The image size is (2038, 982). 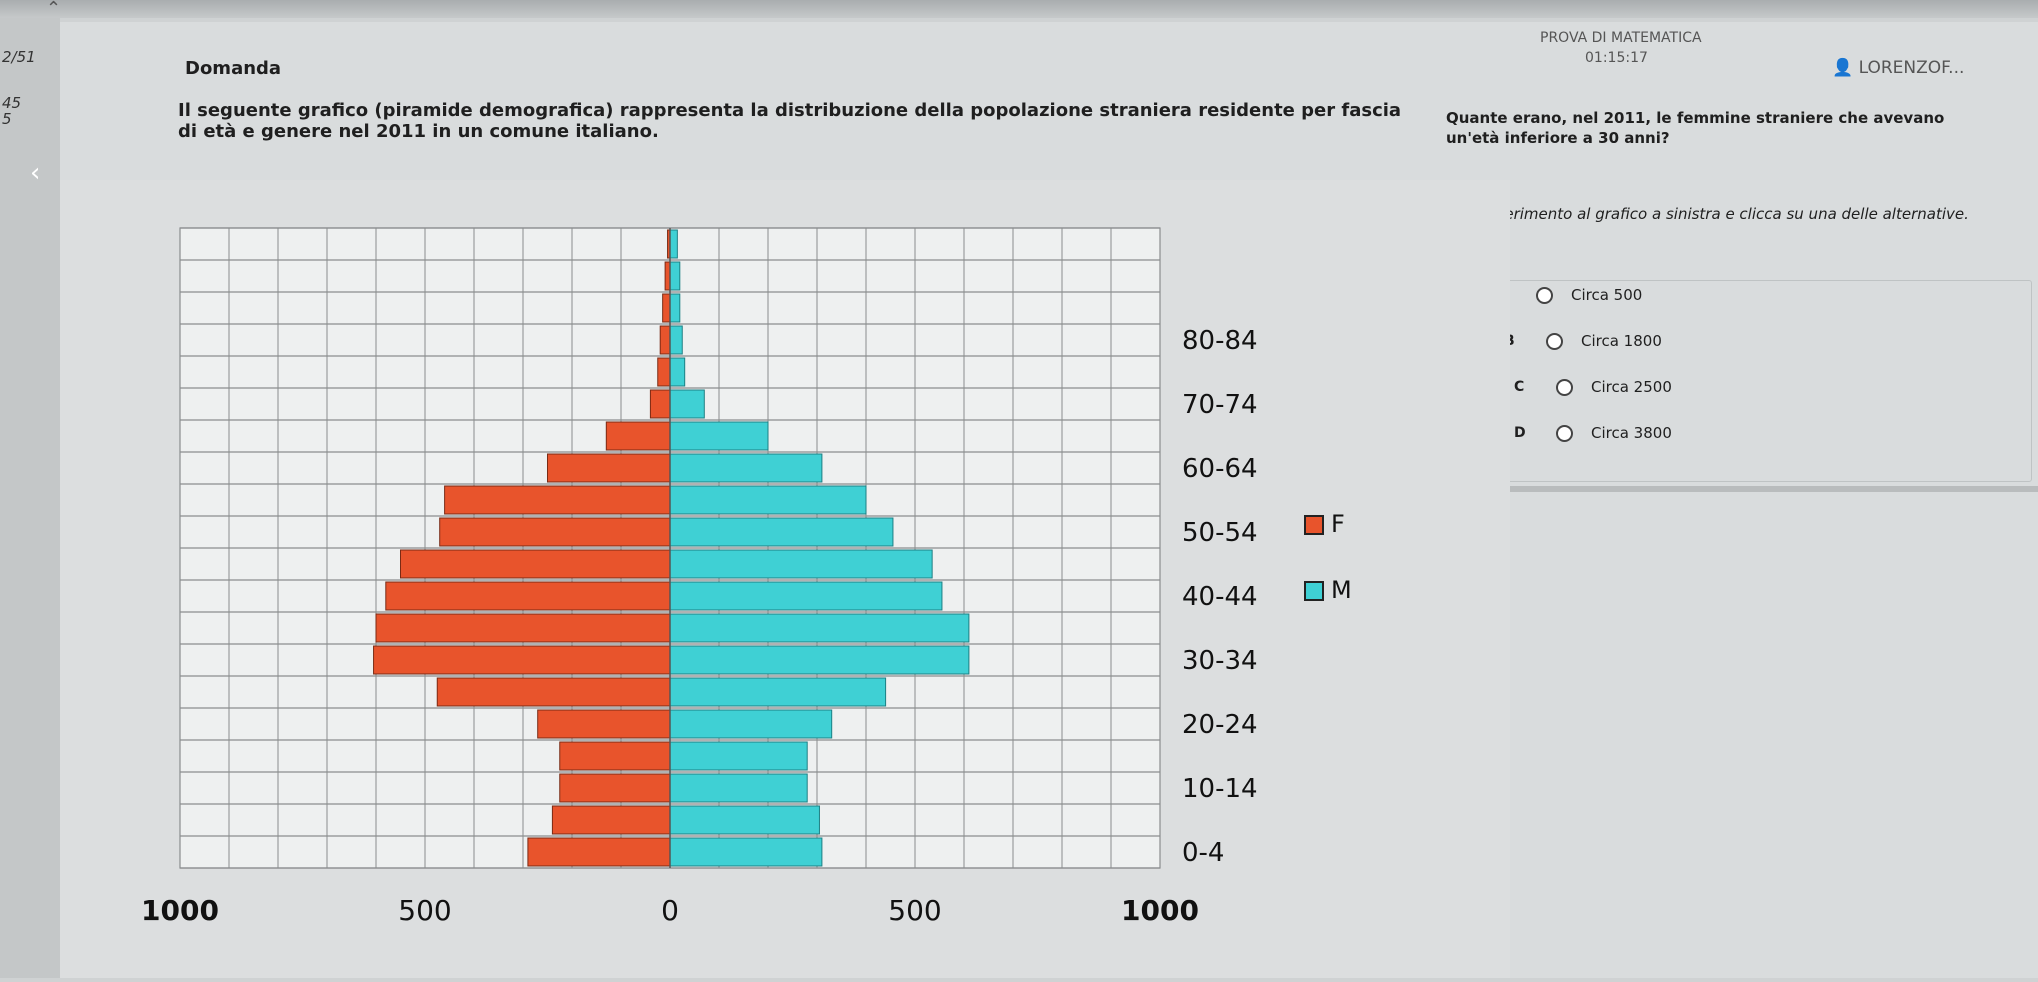 What do you see at coordinates (1520, 433) in the screenshot?
I see `option-letter: D` at bounding box center [1520, 433].